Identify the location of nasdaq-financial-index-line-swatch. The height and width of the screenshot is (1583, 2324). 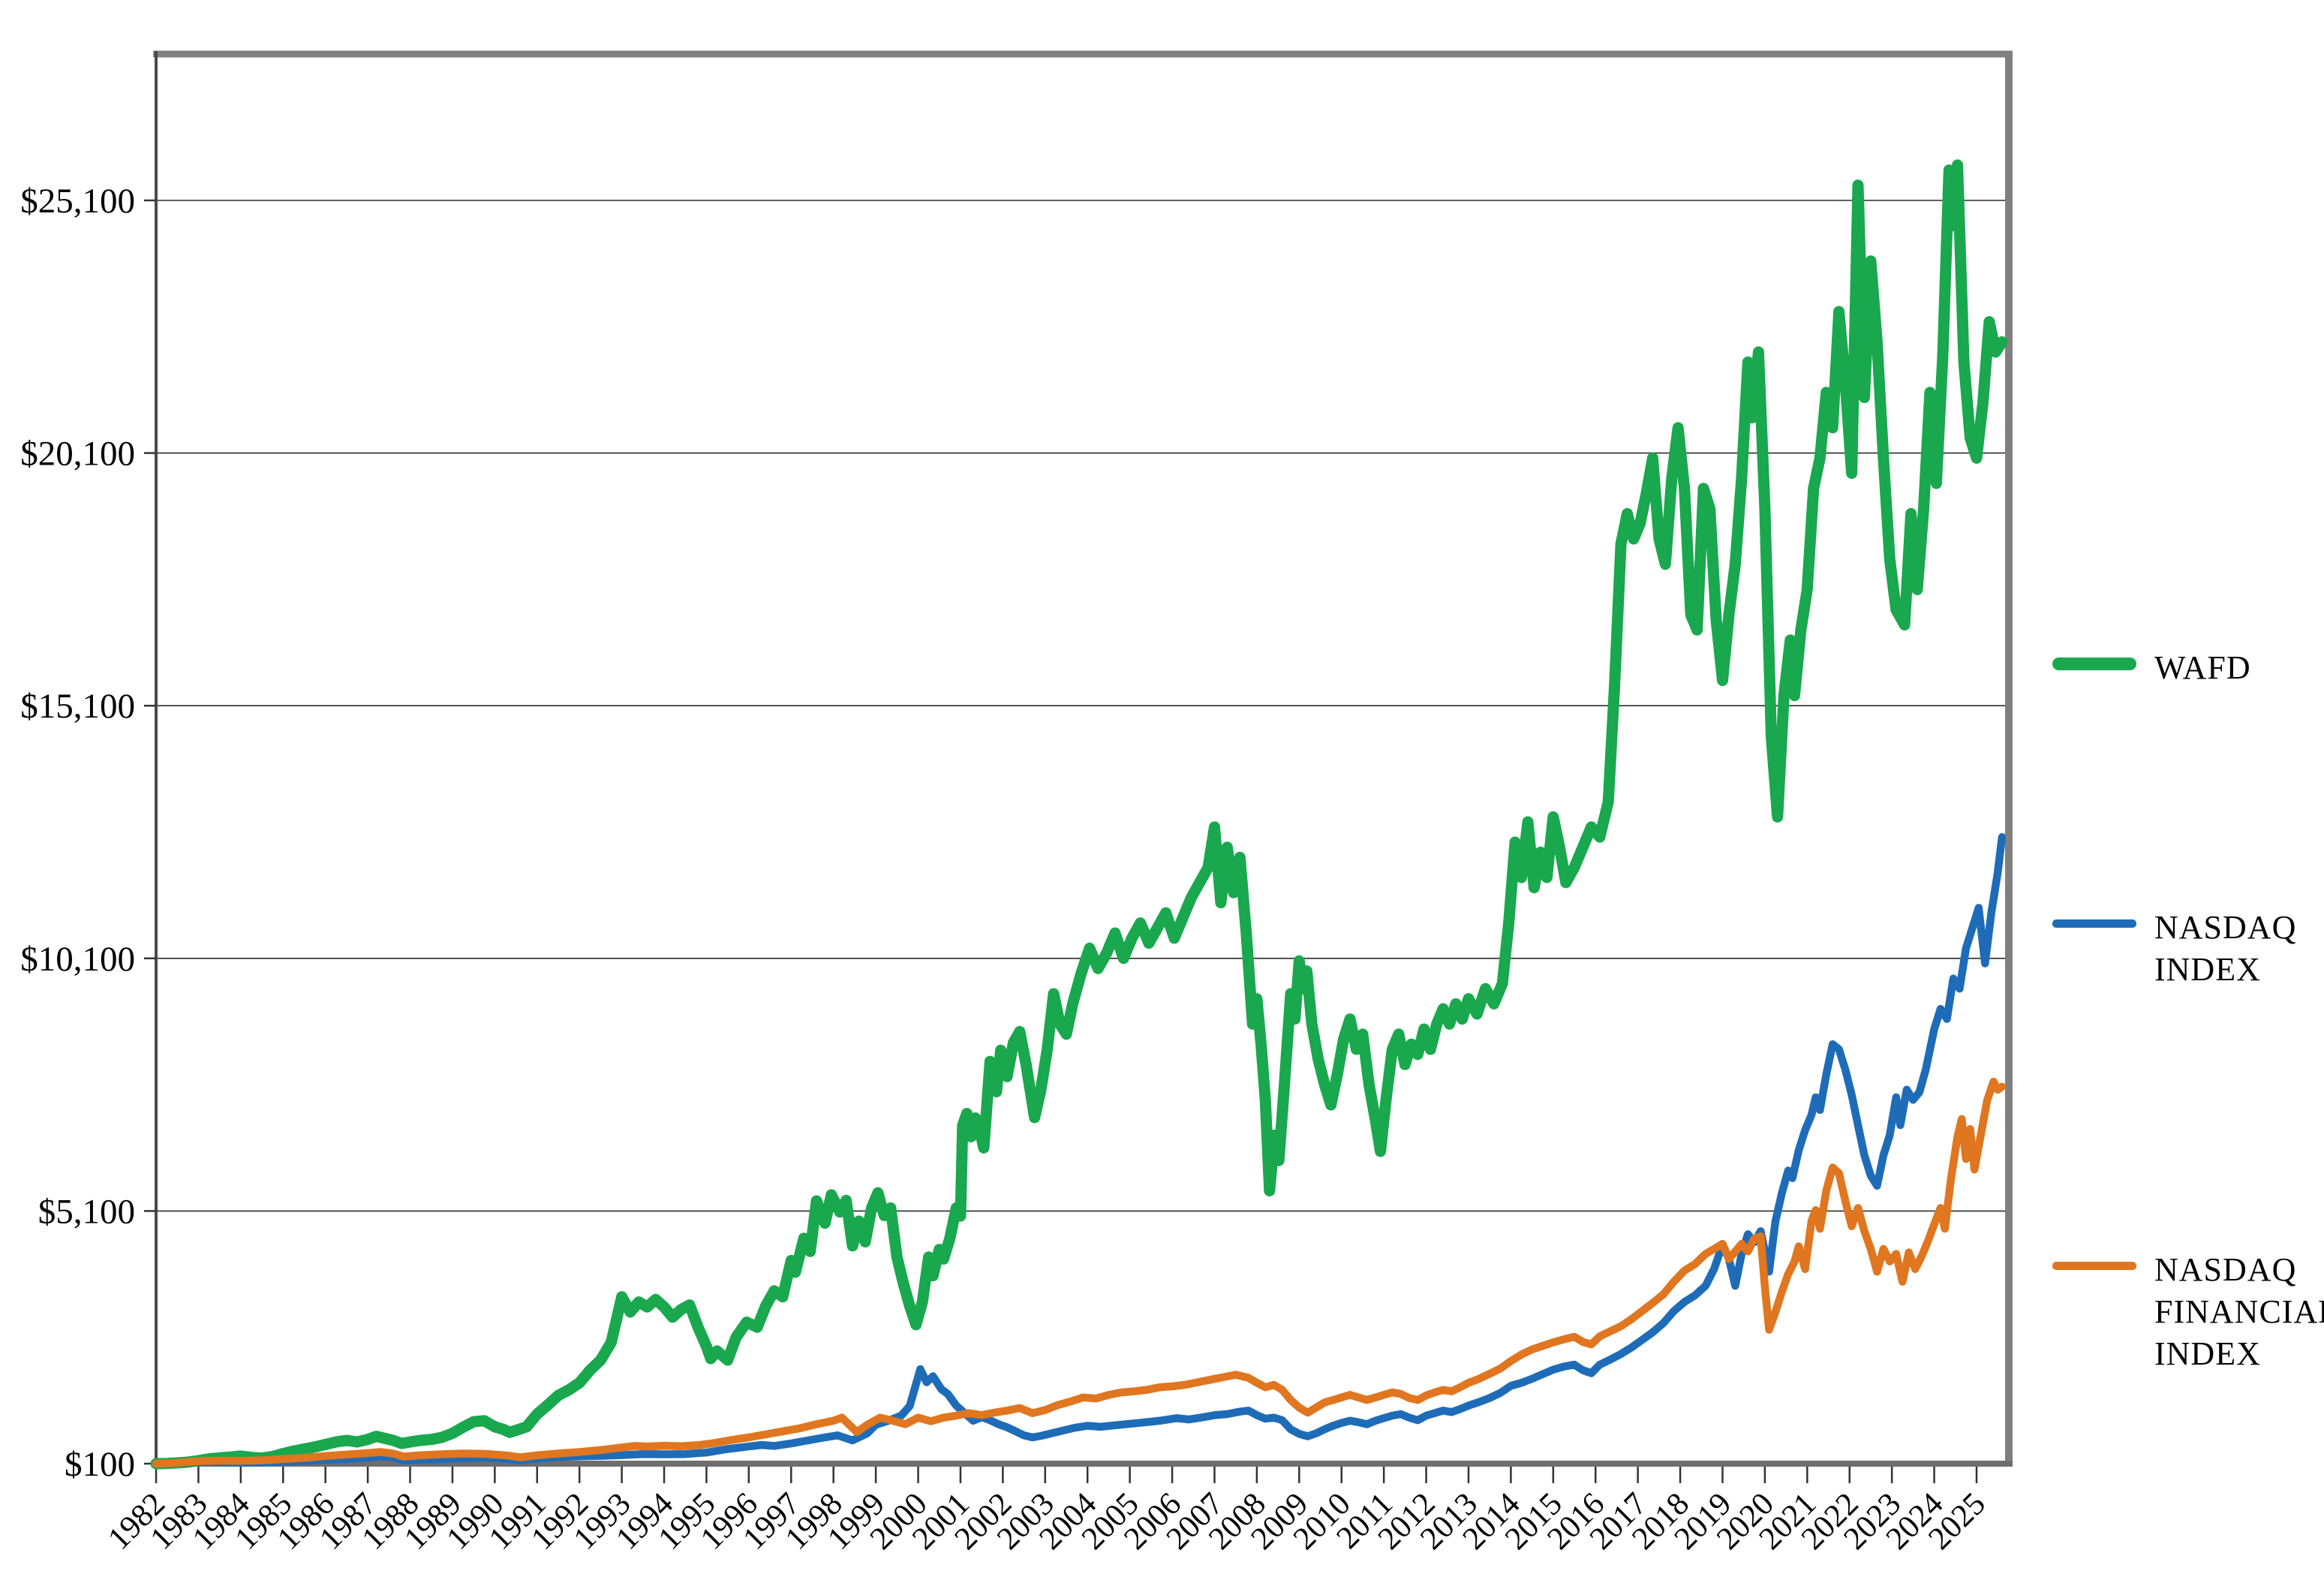
(2094, 1266).